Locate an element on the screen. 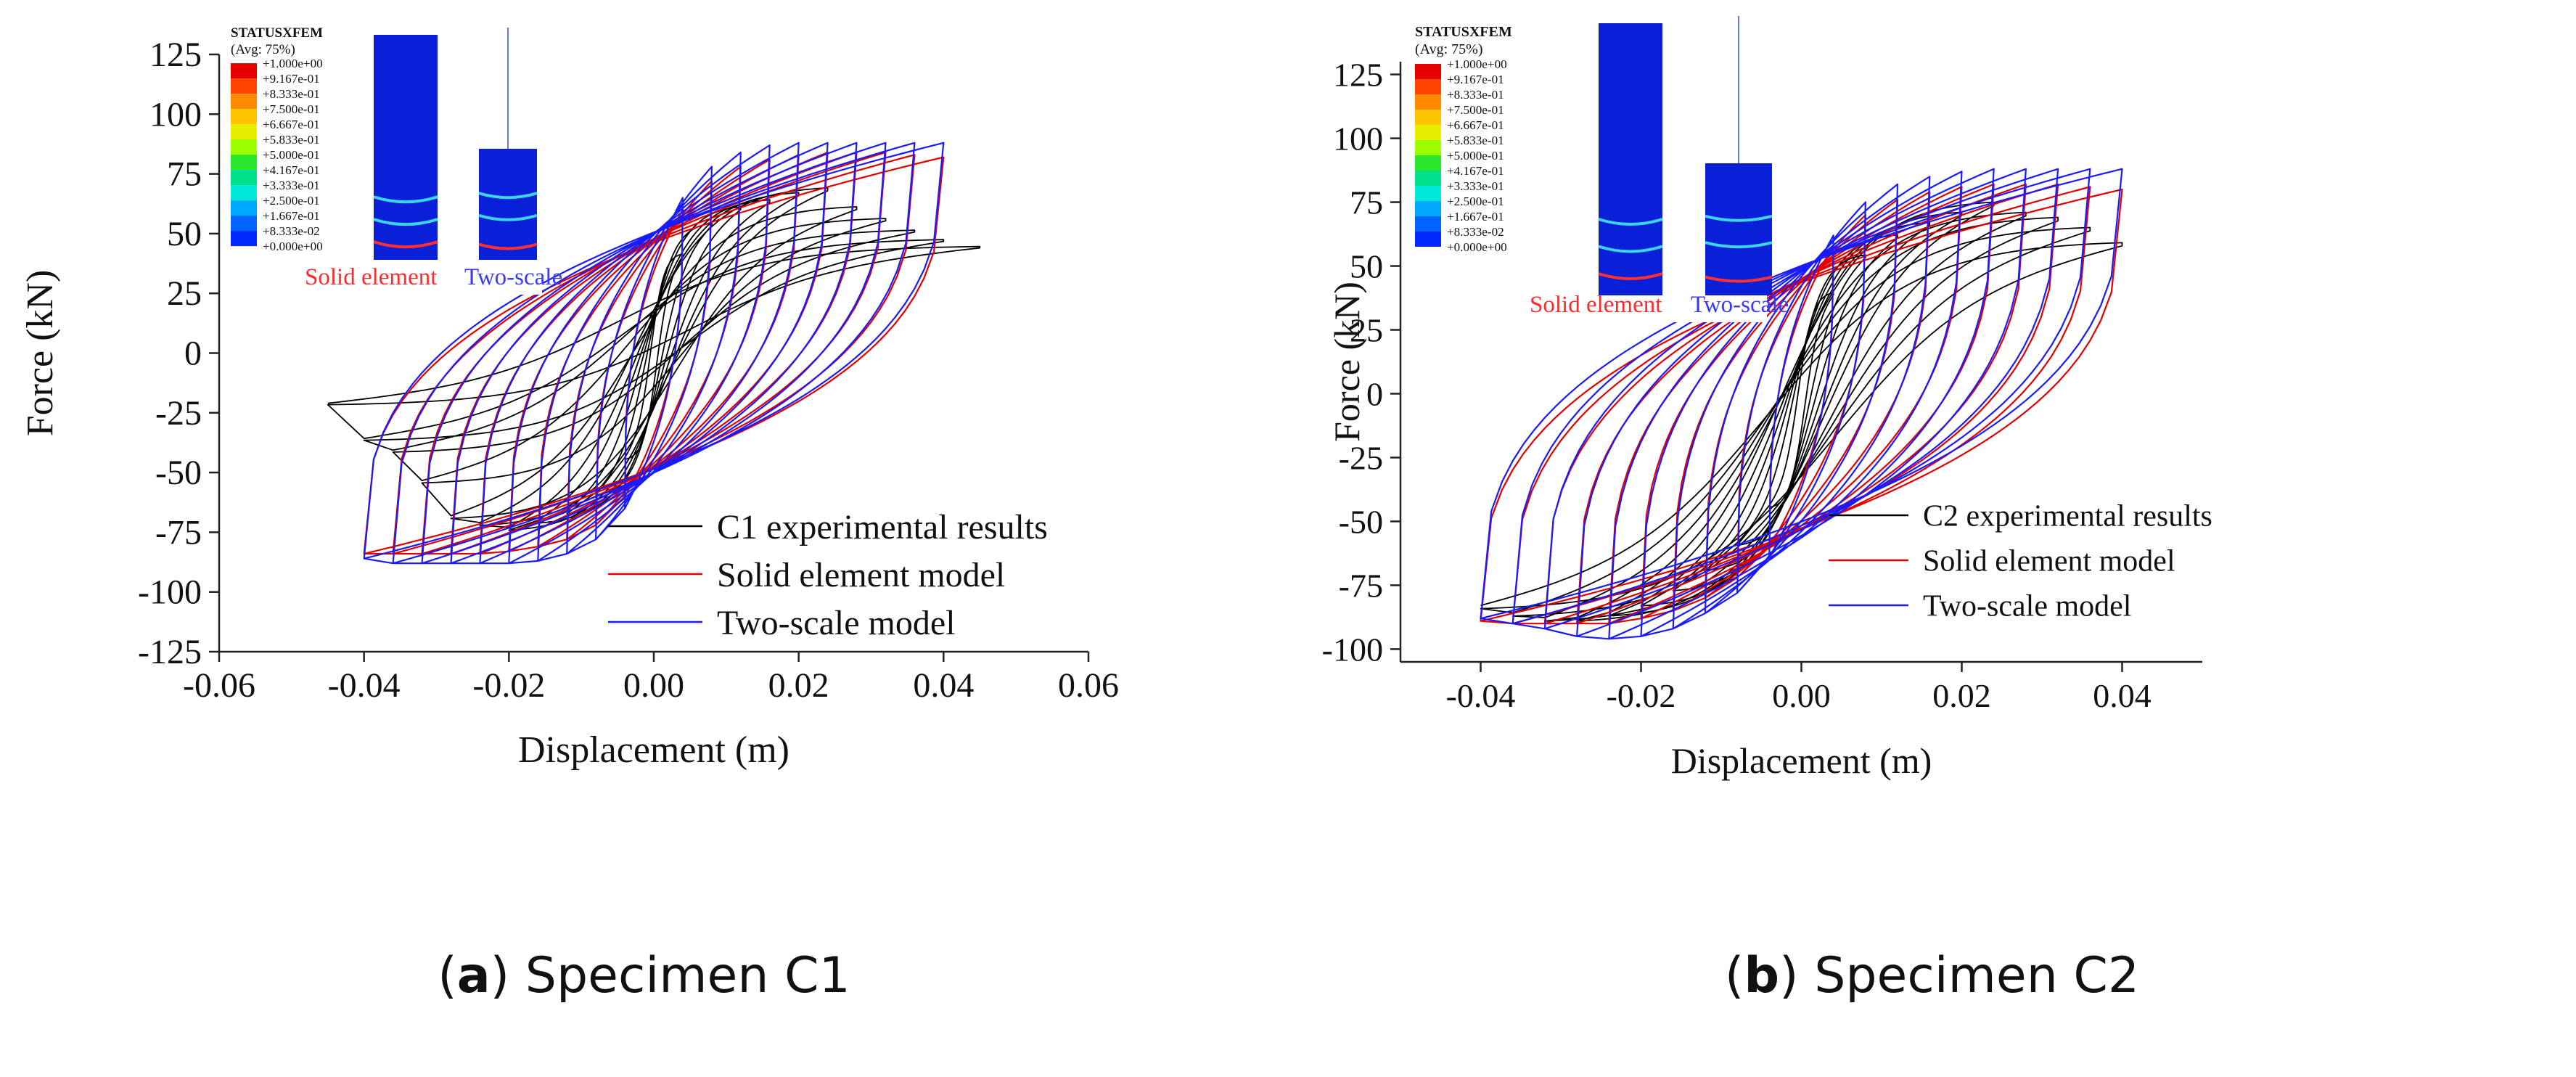  inset-scale-value-b: +0.000e+00 is located at coordinates (1477, 247).